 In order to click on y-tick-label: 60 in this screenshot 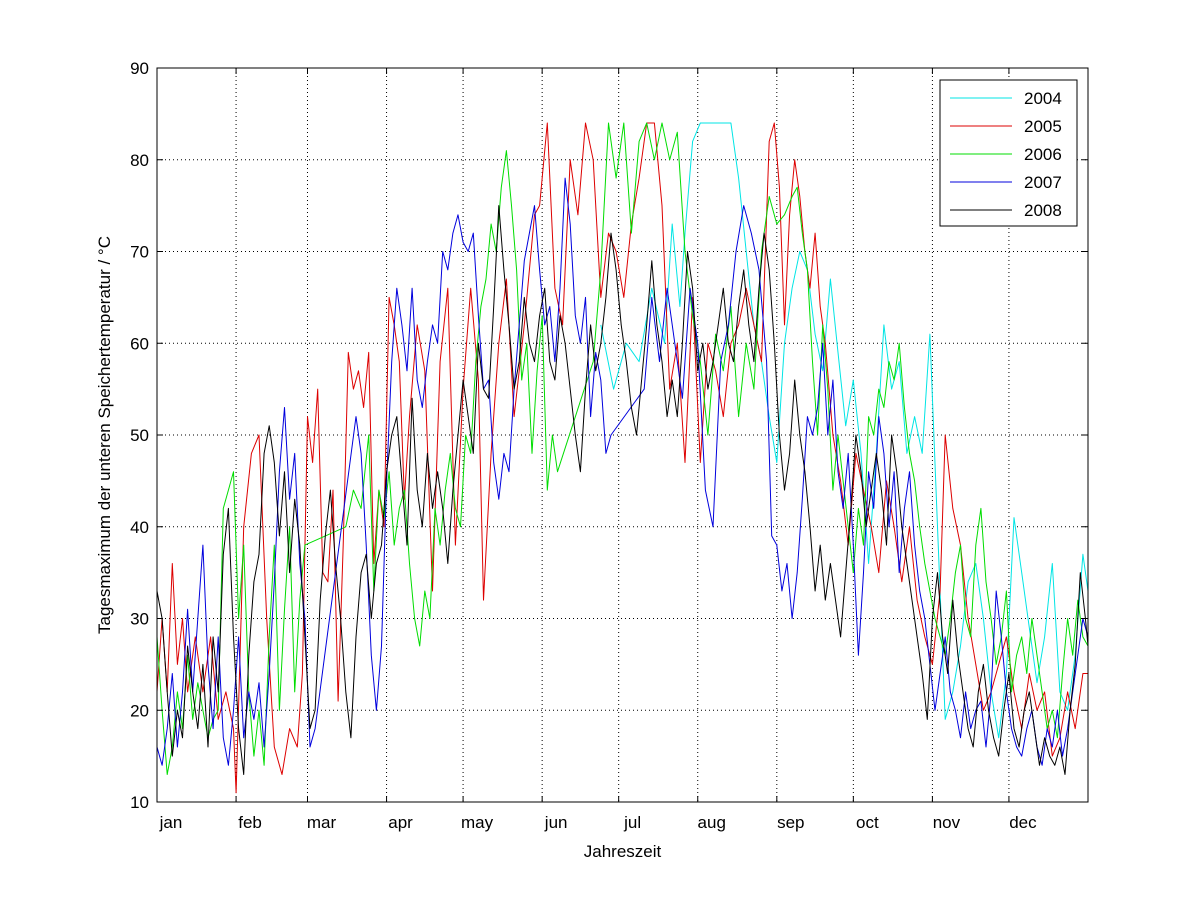, I will do `click(139, 343)`.